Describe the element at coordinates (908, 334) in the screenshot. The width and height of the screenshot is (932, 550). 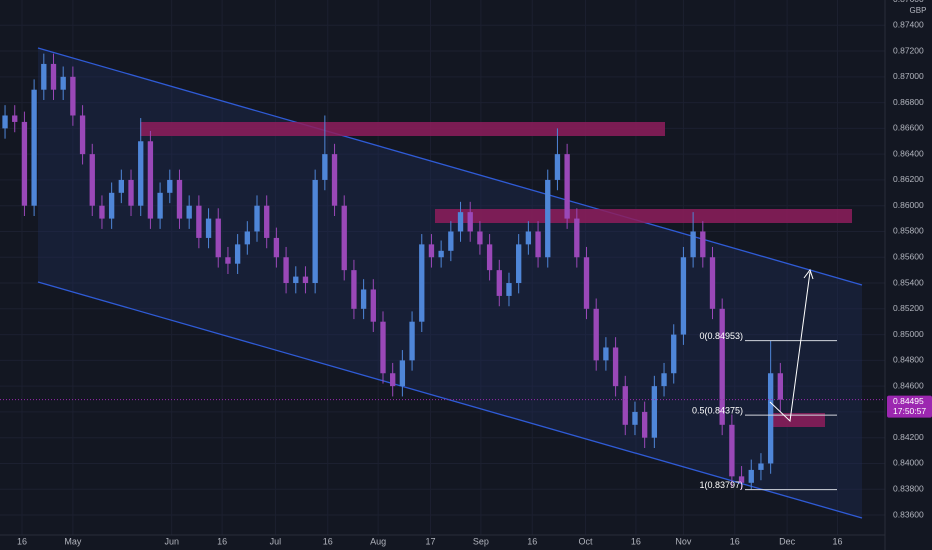
I see `y-tick-label: 0.85000` at that location.